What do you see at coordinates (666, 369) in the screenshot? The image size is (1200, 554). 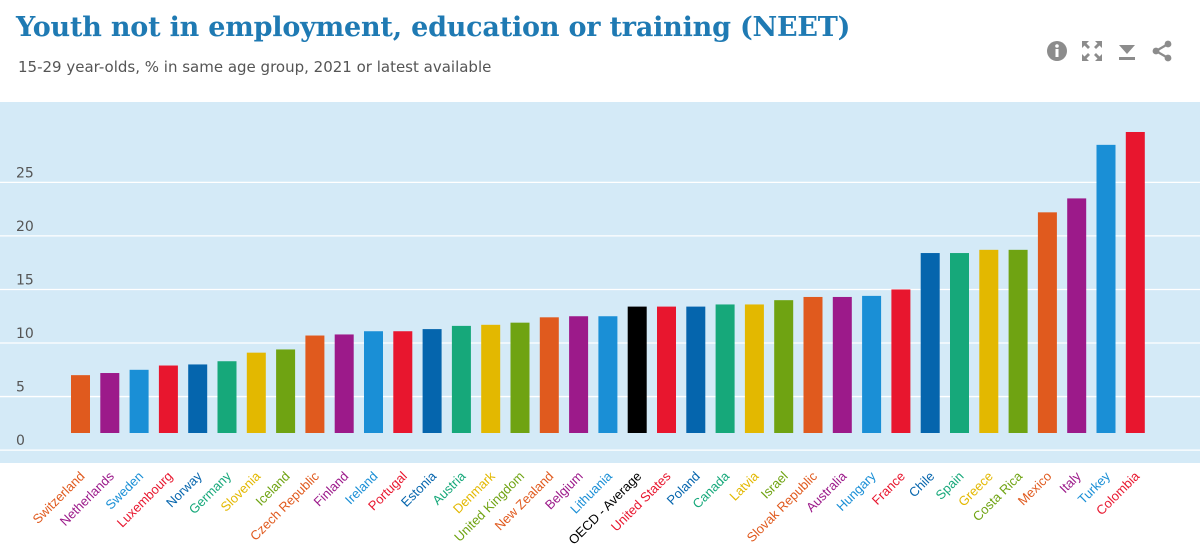 I see `bar-united-states: United States: 13.4` at bounding box center [666, 369].